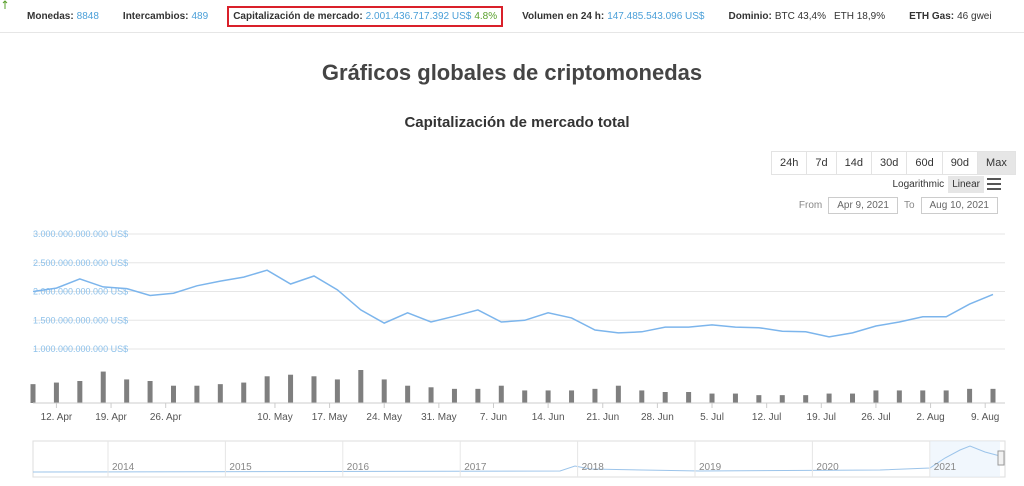 Image resolution: width=1024 pixels, height=486 pixels. I want to click on x-tick-label: 26. Jul, so click(875, 417).